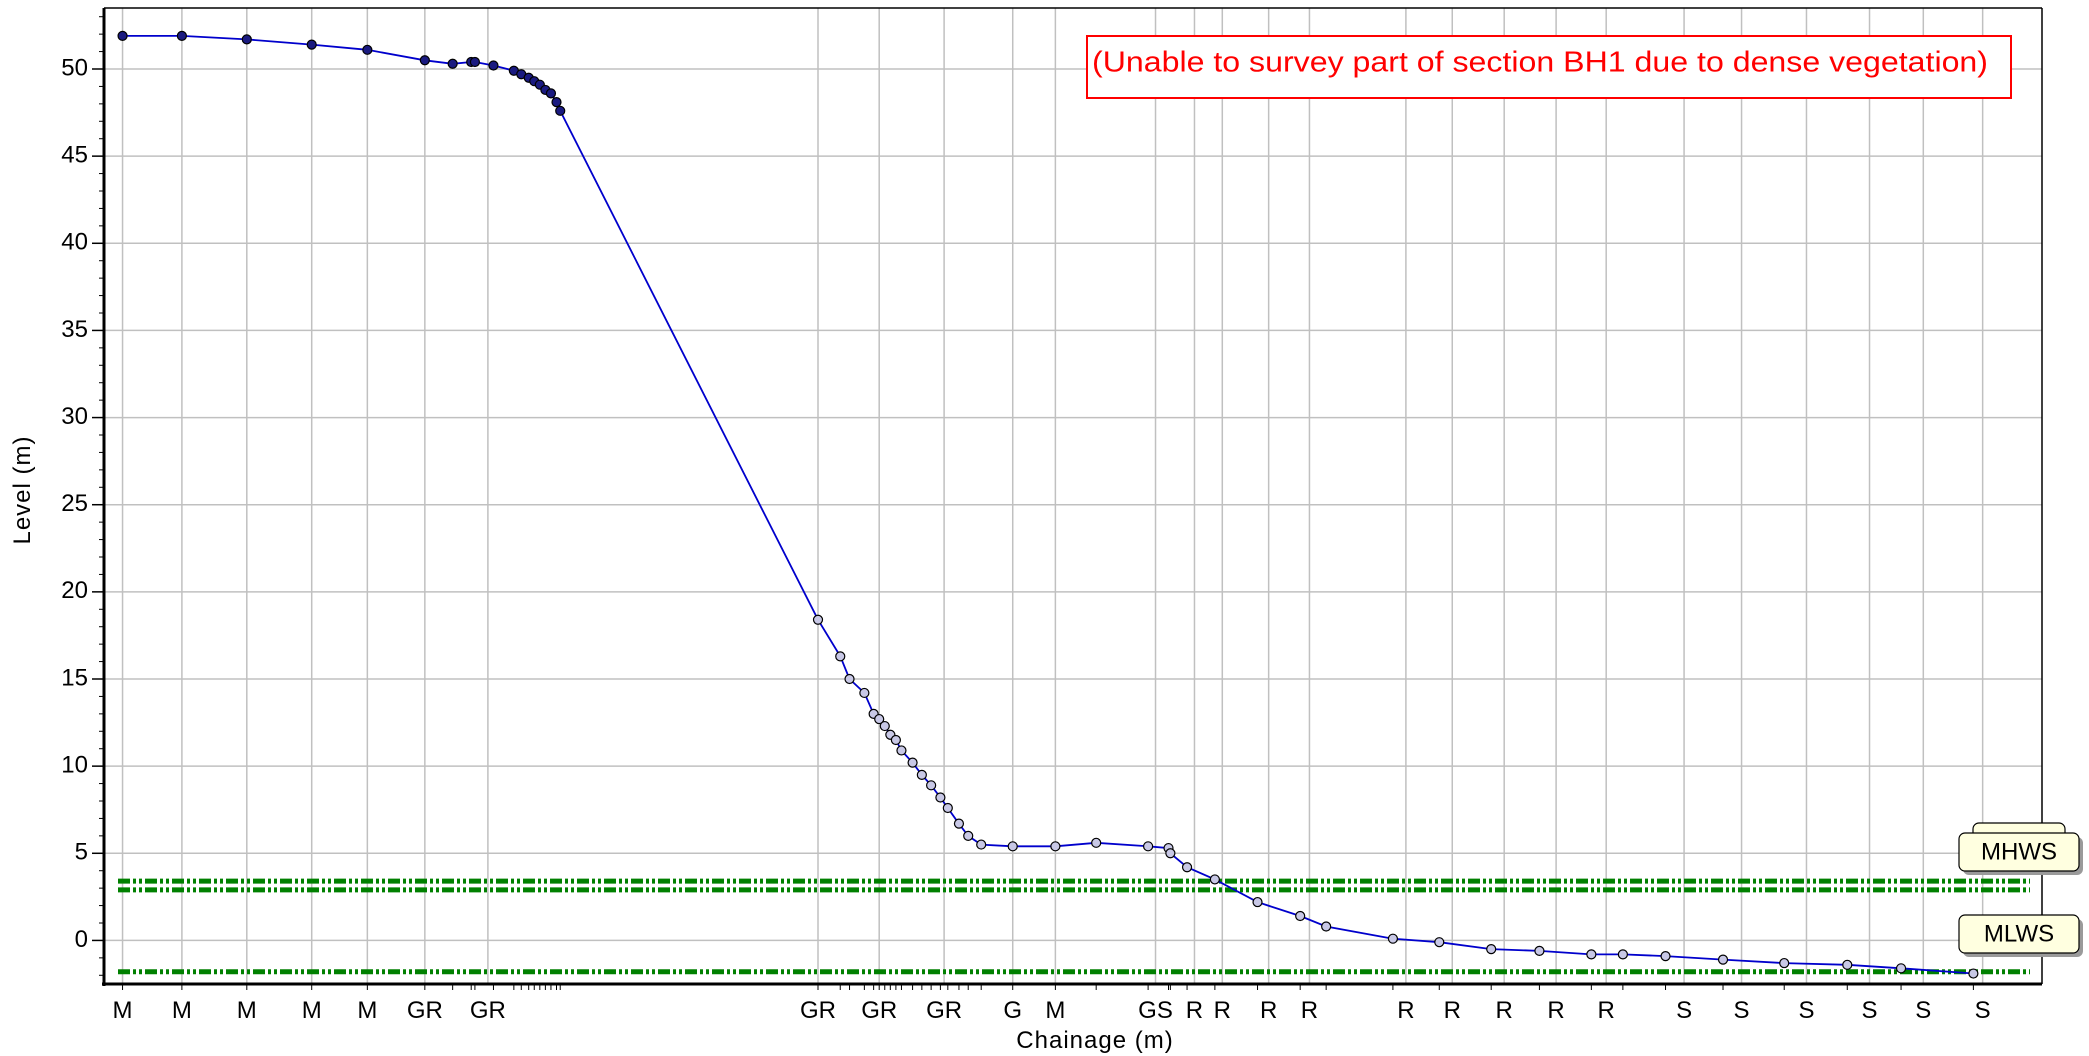 The image size is (2089, 1056). What do you see at coordinates (1155, 1010) in the screenshot?
I see `x-category-label: GS` at bounding box center [1155, 1010].